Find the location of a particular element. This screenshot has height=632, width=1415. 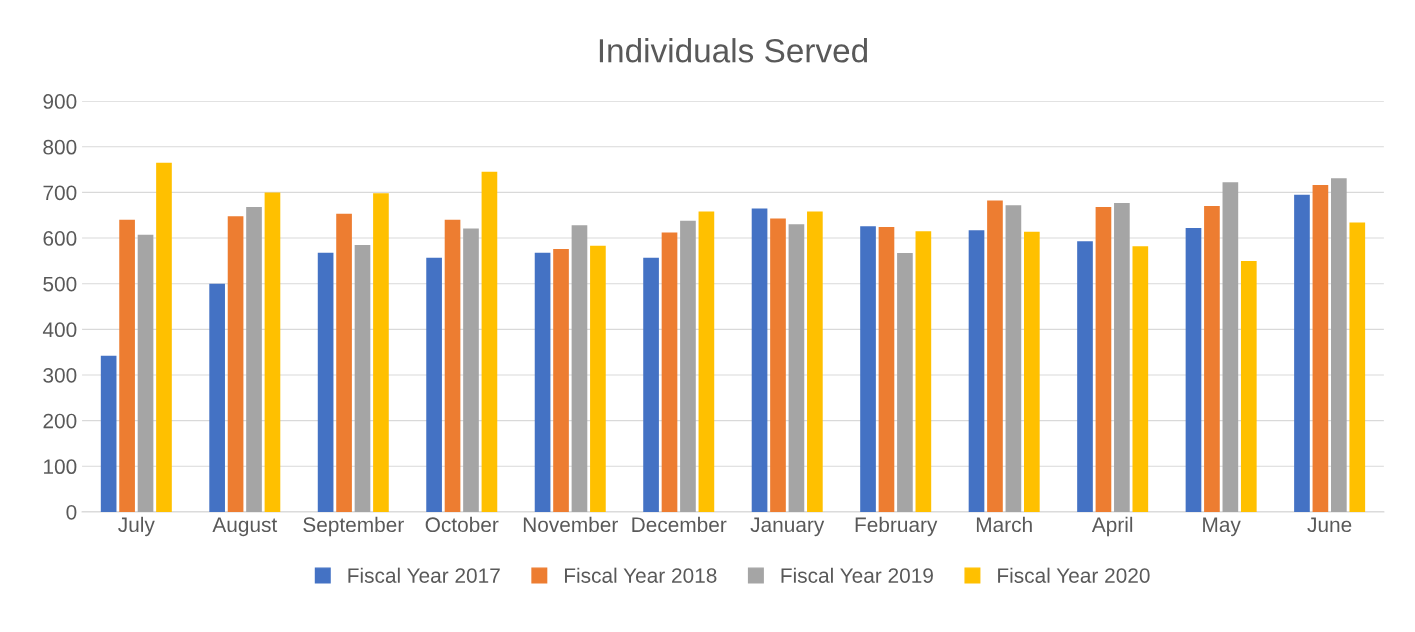

y-tick-label: 300 is located at coordinates (60, 375).